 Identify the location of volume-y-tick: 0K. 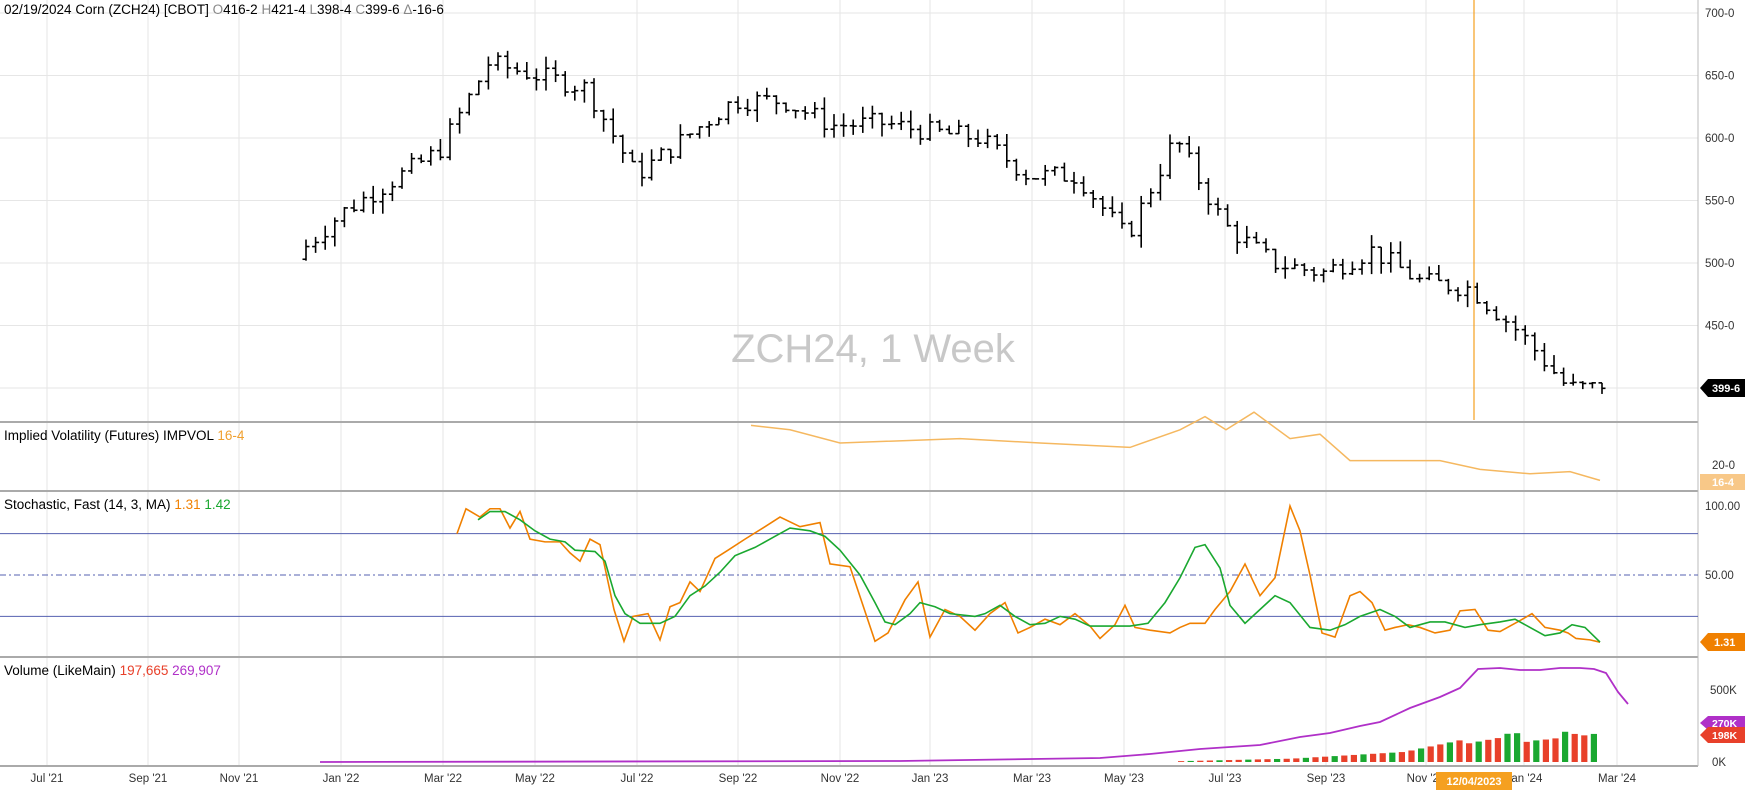
(1719, 763).